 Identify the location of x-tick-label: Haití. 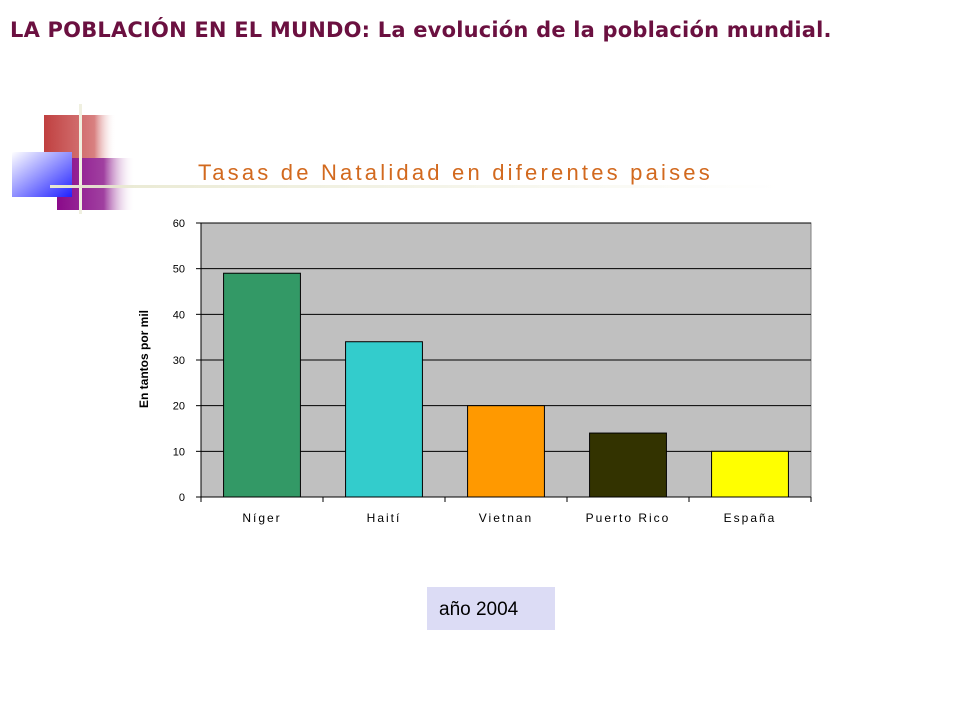
(384, 518).